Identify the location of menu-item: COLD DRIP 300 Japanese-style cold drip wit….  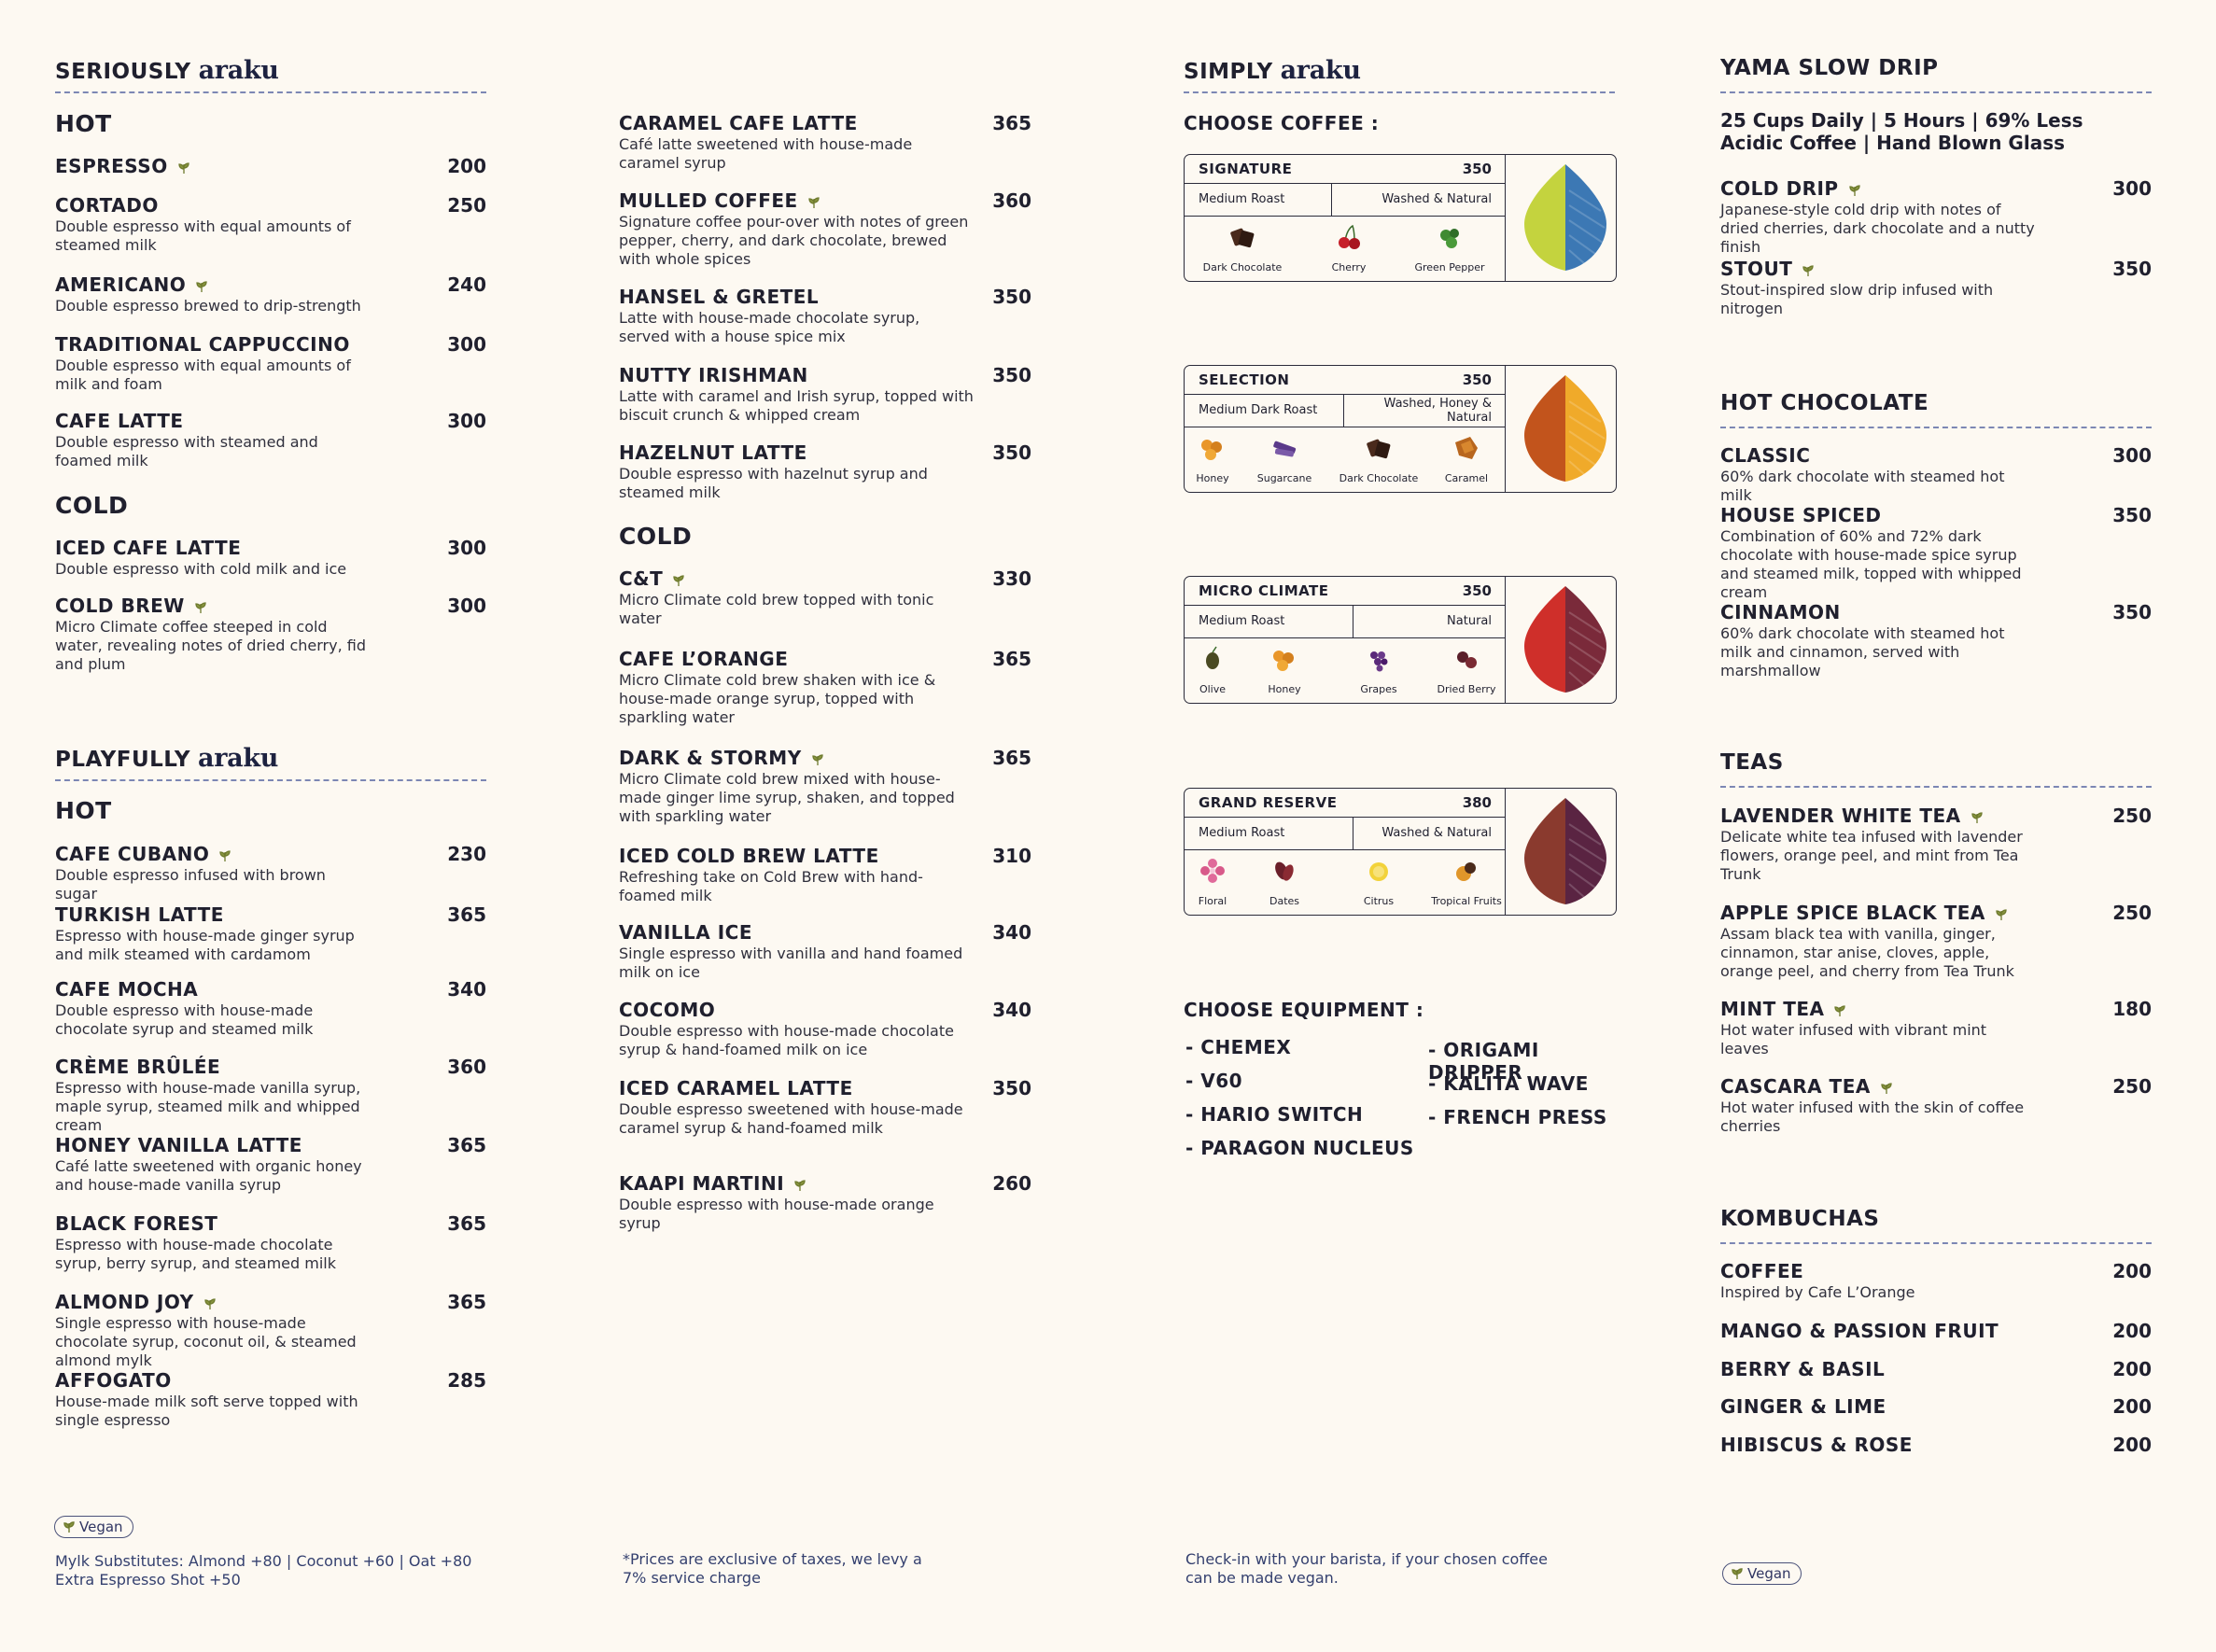
(1936, 217).